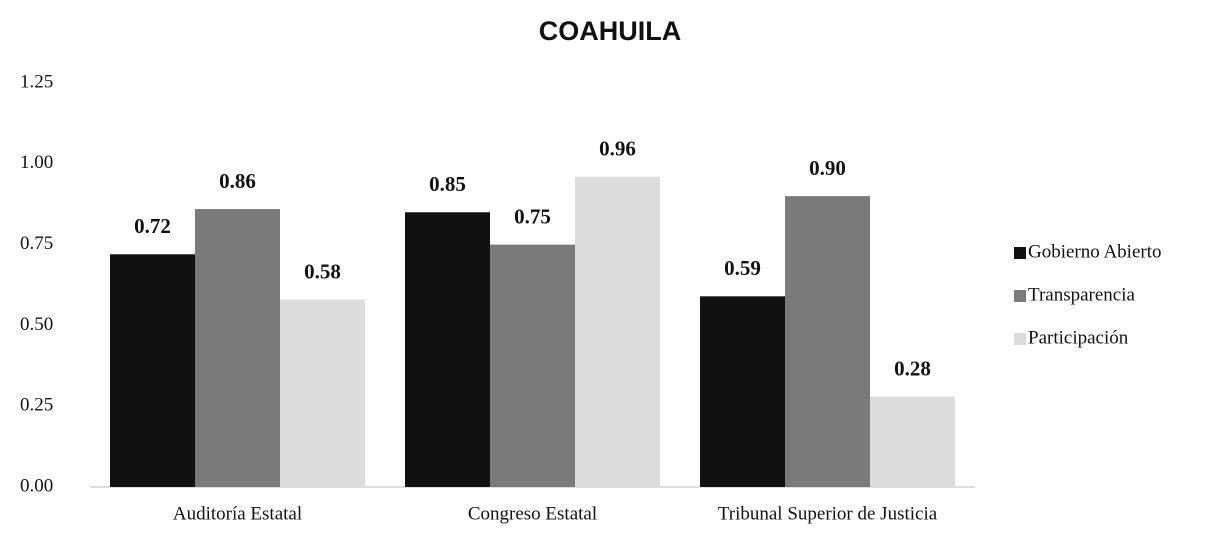 Image resolution: width=1220 pixels, height=539 pixels. I want to click on legend-label: Participación, so click(1078, 337).